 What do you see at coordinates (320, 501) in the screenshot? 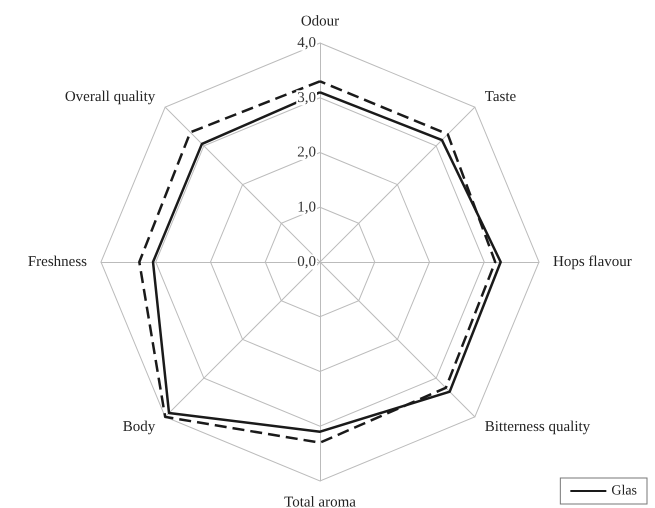
I see `spoke-label: Total aroma` at bounding box center [320, 501].